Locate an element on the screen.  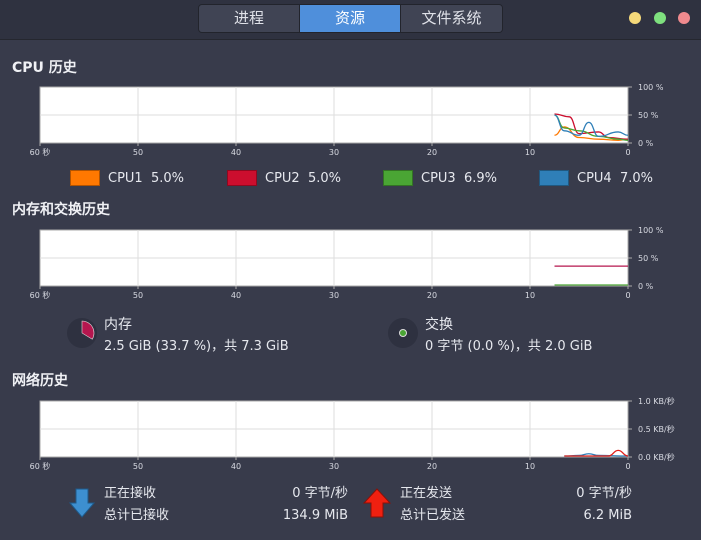
swap-pie-icon is located at coordinates (403, 333).